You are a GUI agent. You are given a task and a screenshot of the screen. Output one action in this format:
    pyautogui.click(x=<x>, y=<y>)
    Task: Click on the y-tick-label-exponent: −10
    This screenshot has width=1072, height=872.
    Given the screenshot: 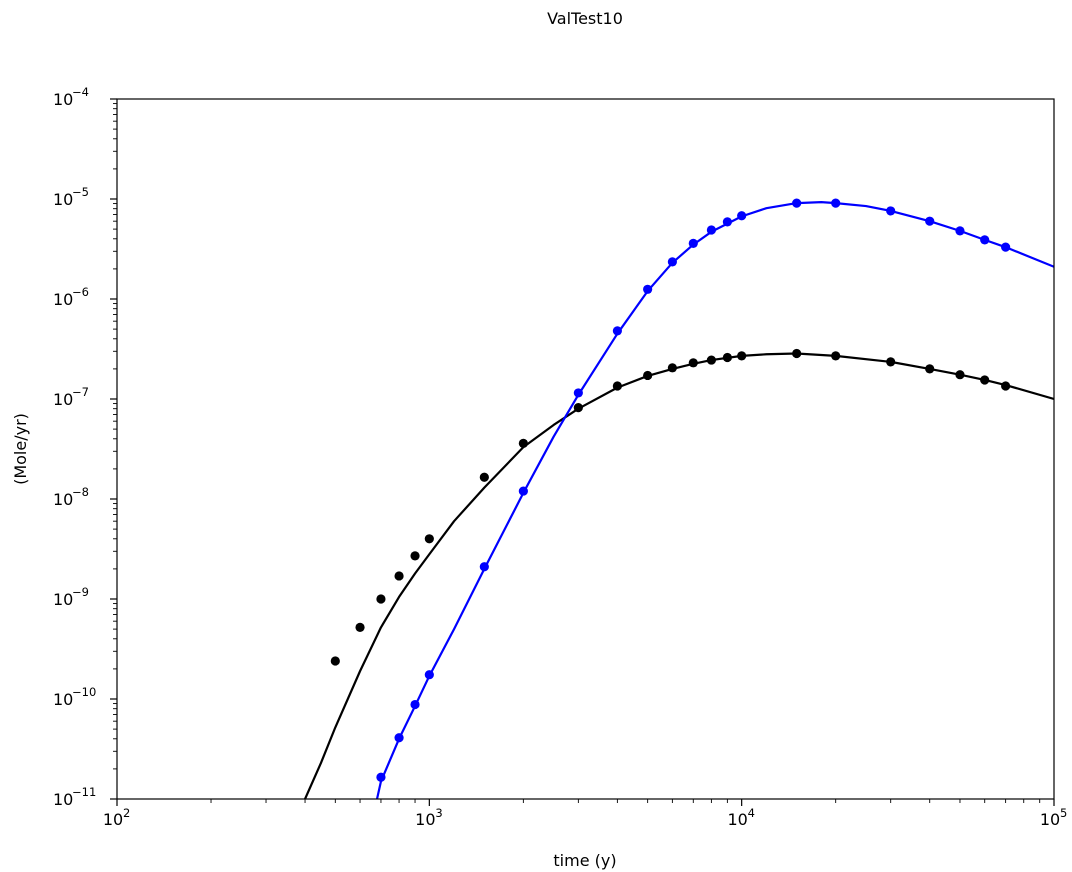 What is the action you would take?
    pyautogui.click(x=84, y=692)
    